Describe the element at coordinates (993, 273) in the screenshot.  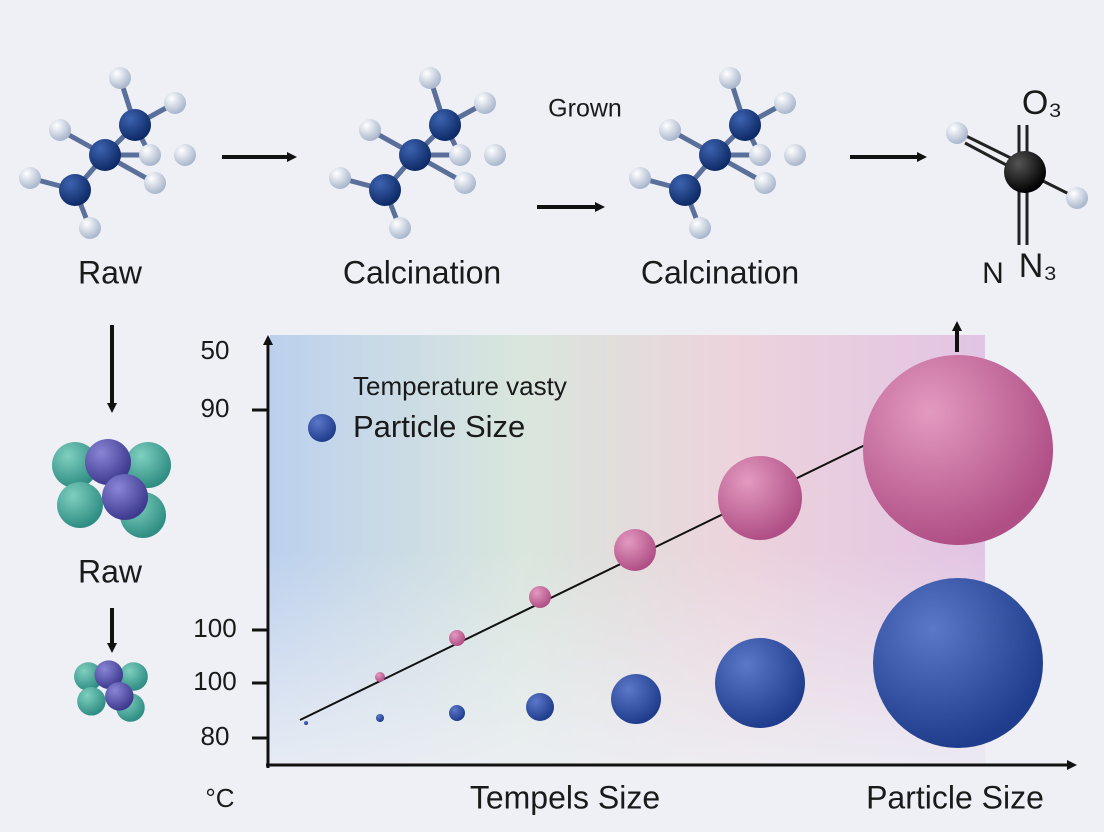
I see `product-bottom-left: N` at that location.